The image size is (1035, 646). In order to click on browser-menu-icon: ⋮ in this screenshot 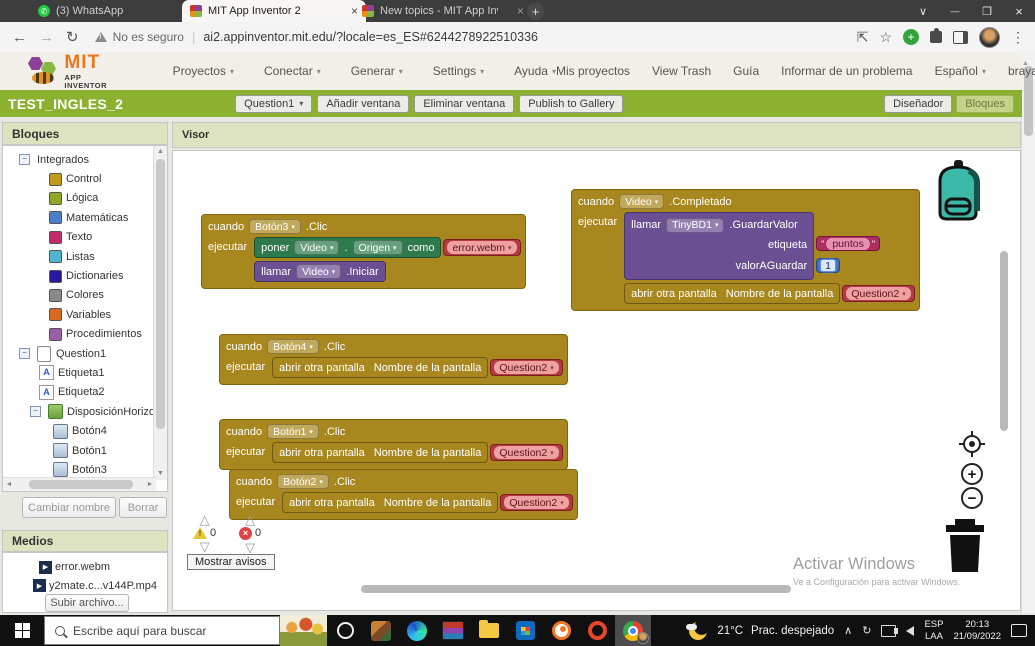, I will do `click(1018, 36)`.